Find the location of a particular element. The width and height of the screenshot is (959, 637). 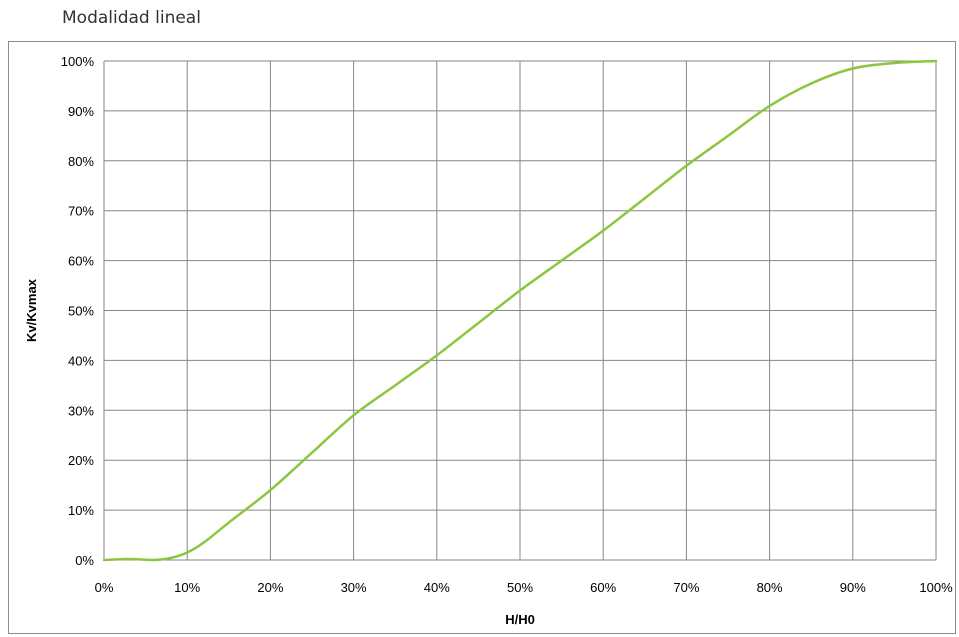

y-tick-label: 0% is located at coordinates (84, 560).